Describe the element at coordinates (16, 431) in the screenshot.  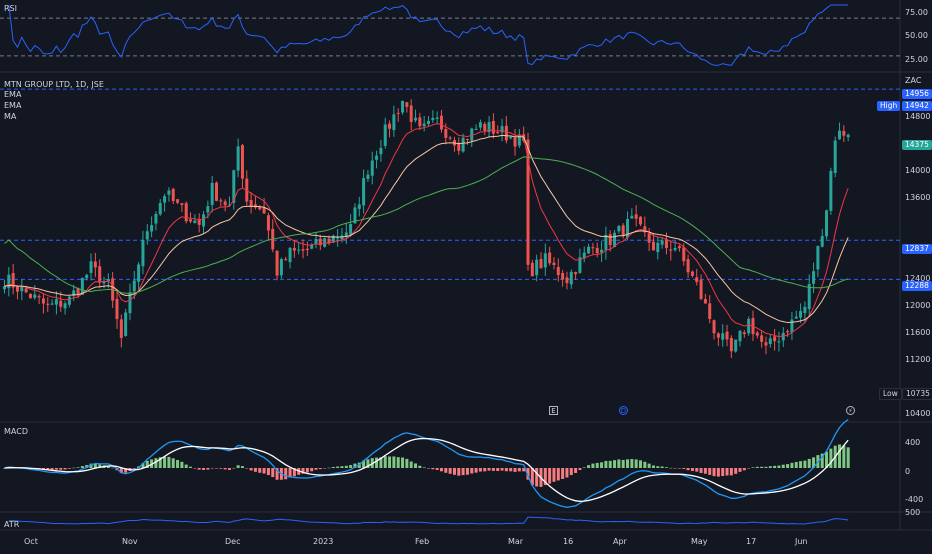
I see `macd-pane-label: MACD` at that location.